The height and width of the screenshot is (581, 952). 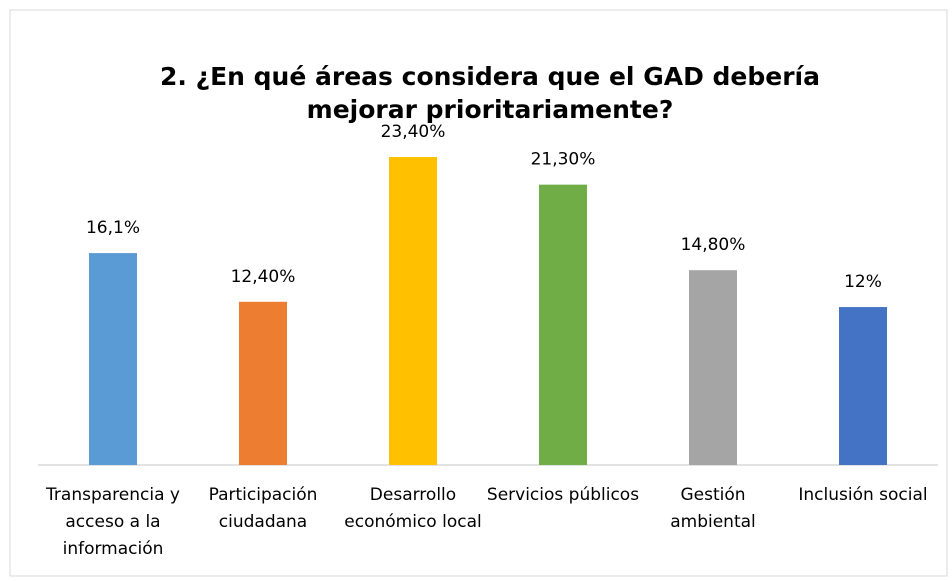 What do you see at coordinates (563, 160) in the screenshot?
I see `data-label: 21,30%` at bounding box center [563, 160].